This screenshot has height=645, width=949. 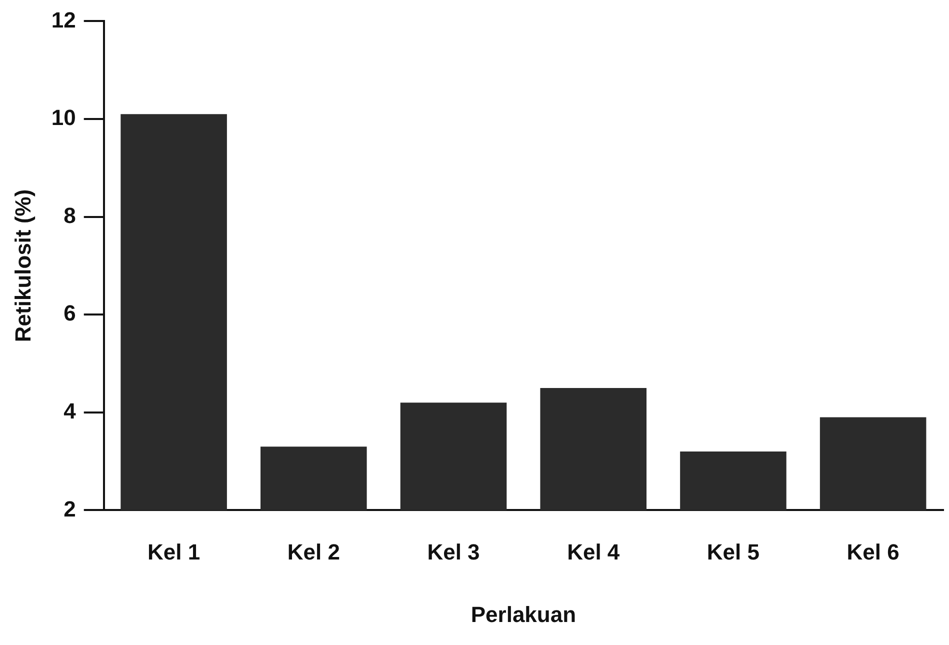 I want to click on y-tick-label: 8, so click(x=70, y=215).